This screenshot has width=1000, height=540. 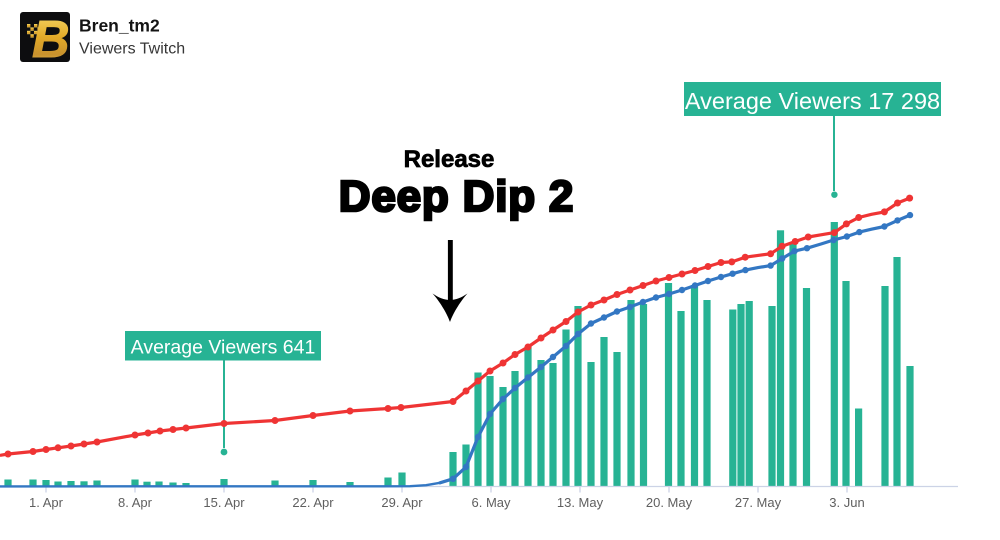 I want to click on svg-text: 15. Apr, so click(x=224, y=502).